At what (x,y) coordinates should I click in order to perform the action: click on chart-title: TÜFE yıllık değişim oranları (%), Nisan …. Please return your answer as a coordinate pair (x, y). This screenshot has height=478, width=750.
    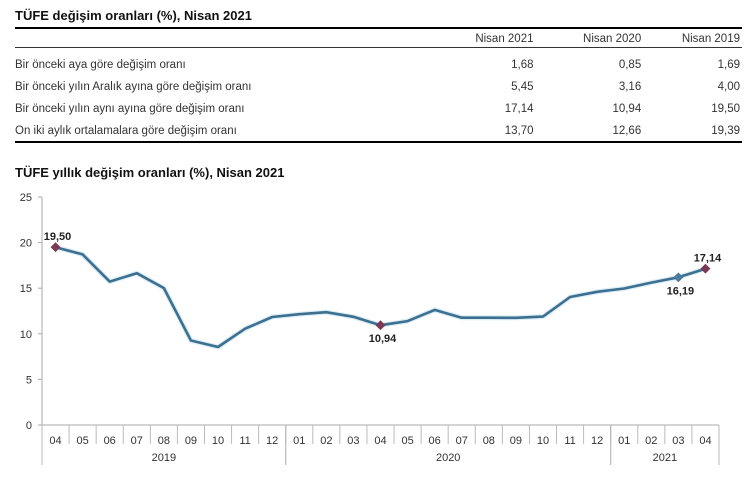
    Looking at the image, I should click on (150, 172).